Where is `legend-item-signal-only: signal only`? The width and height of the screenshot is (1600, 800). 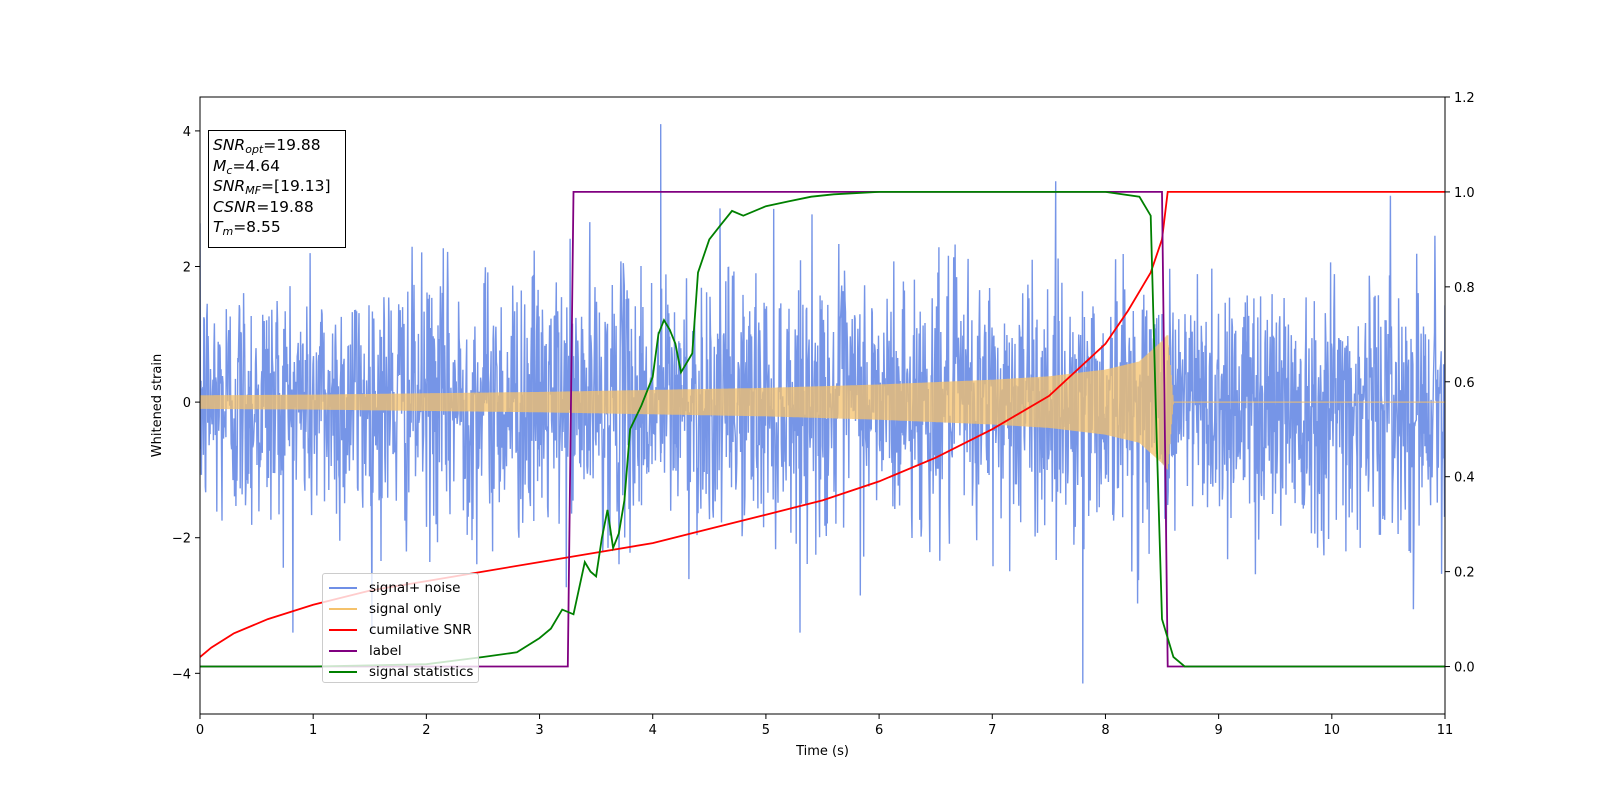
legend-item-signal-only: signal only is located at coordinates (403, 608).